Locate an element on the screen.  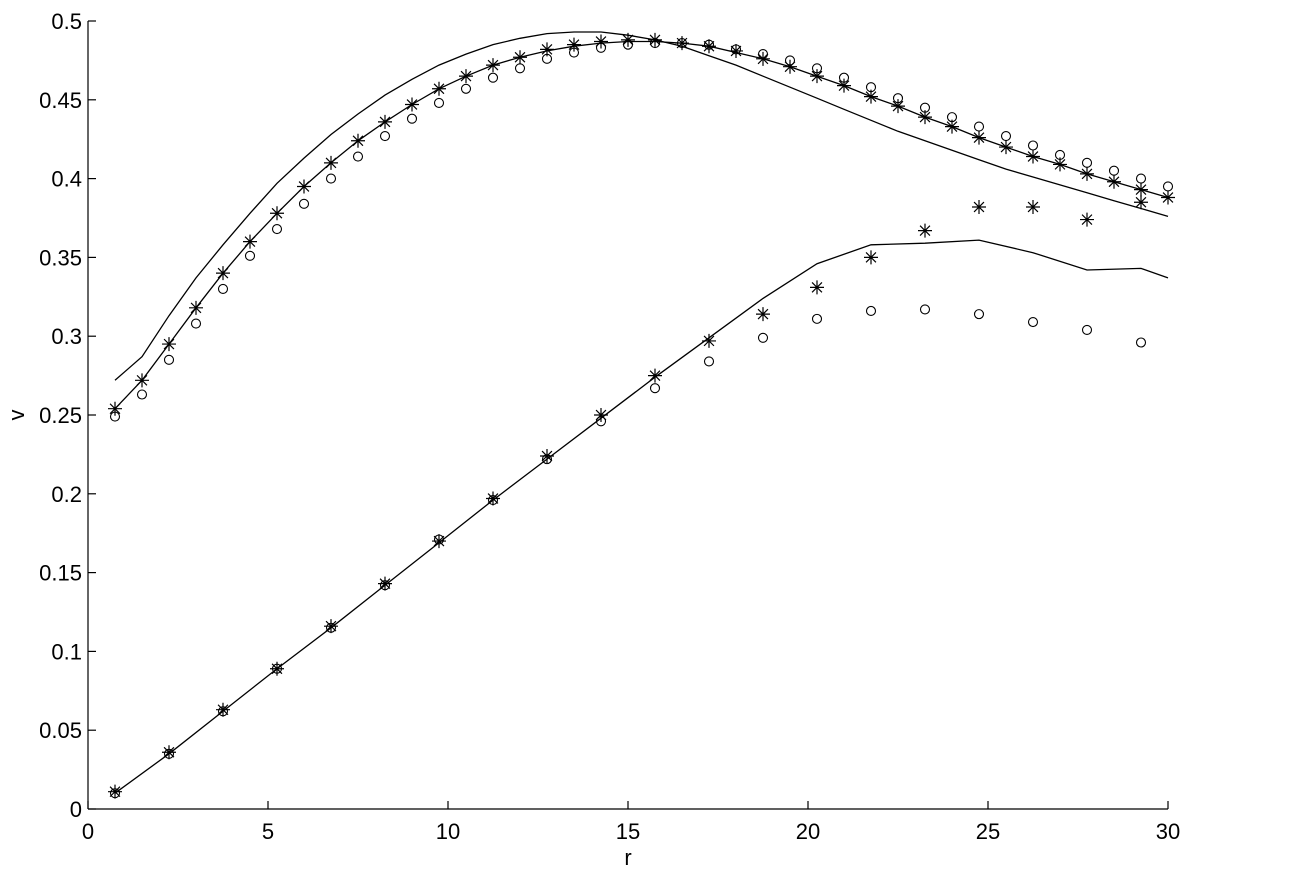
y-tick-label: 0.5 is located at coordinates (66, 21).